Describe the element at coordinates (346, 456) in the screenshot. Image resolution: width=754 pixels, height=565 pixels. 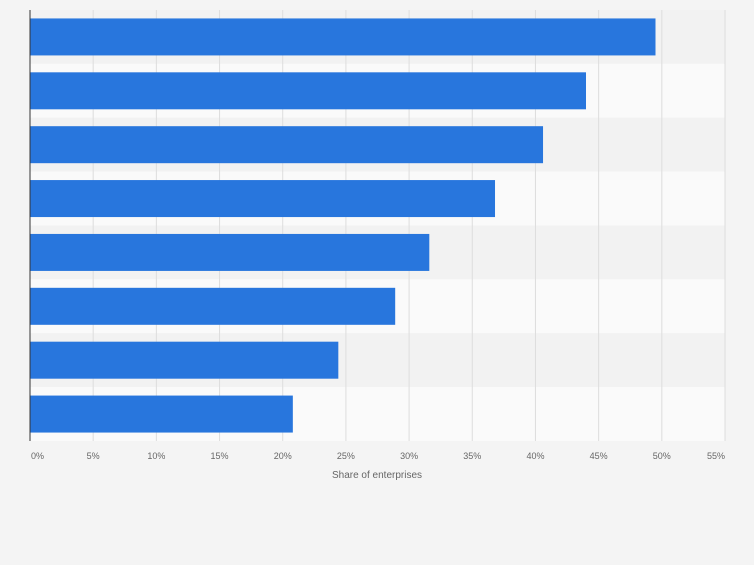
I see `x-tick-label: 25%` at that location.